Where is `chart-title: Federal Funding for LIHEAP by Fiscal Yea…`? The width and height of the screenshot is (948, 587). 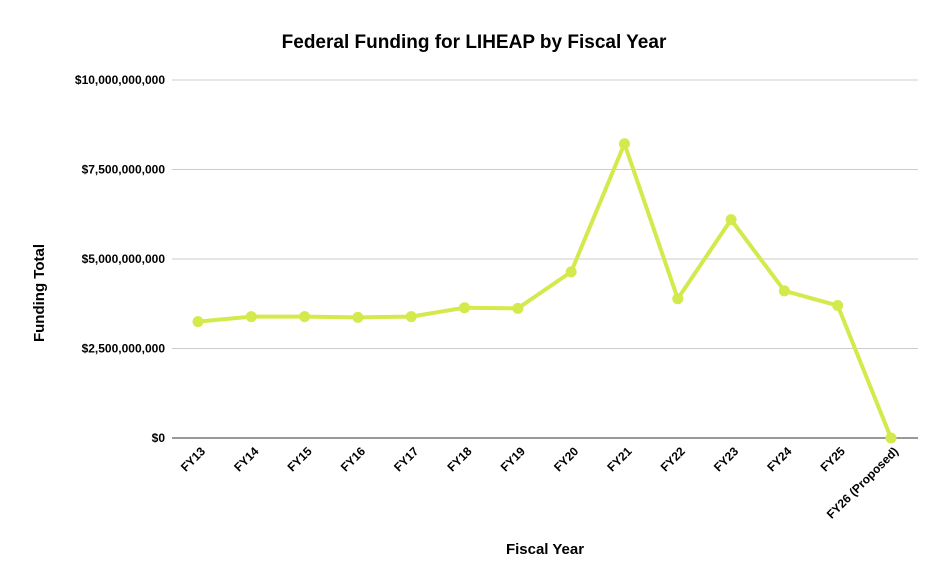 chart-title: Federal Funding for LIHEAP by Fiscal Yea… is located at coordinates (474, 42).